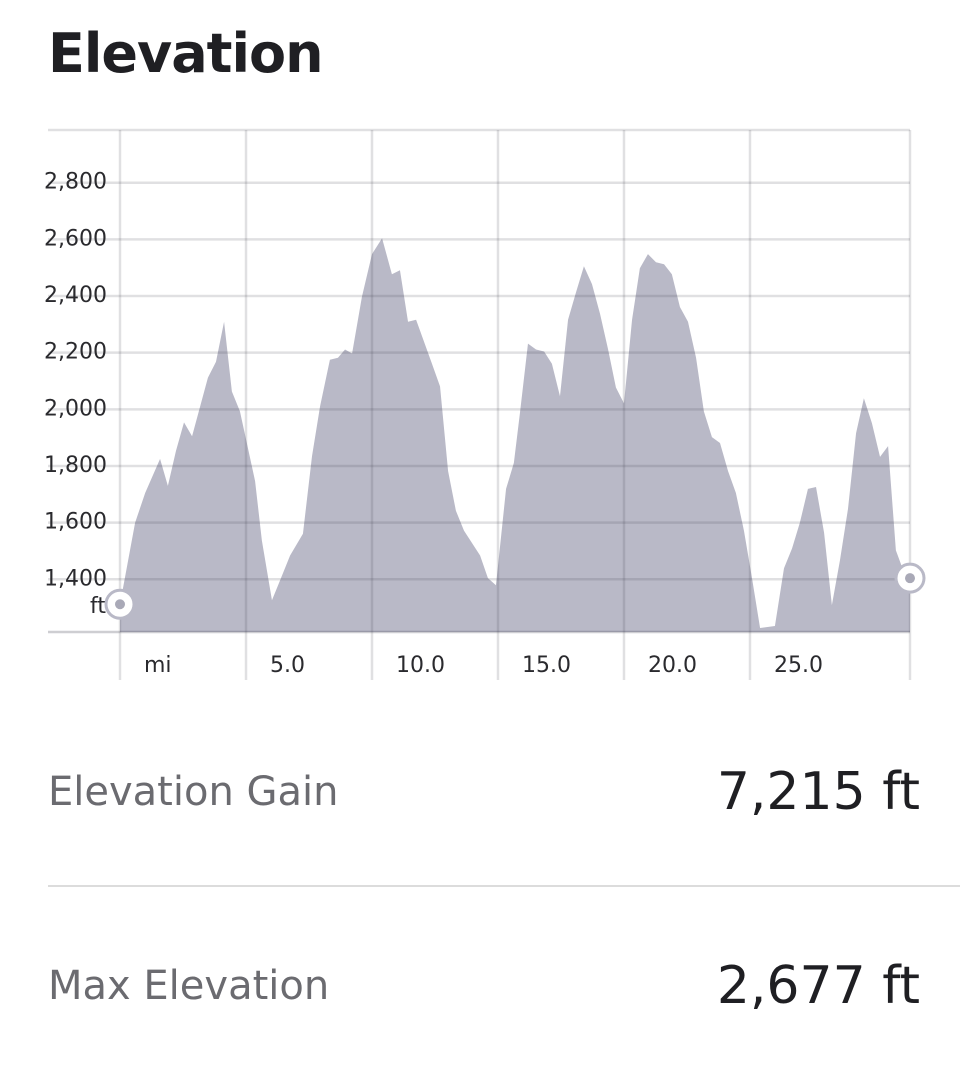  What do you see at coordinates (484, 792) in the screenshot?
I see `stat-row: Elevation Gain 7,215 ft` at bounding box center [484, 792].